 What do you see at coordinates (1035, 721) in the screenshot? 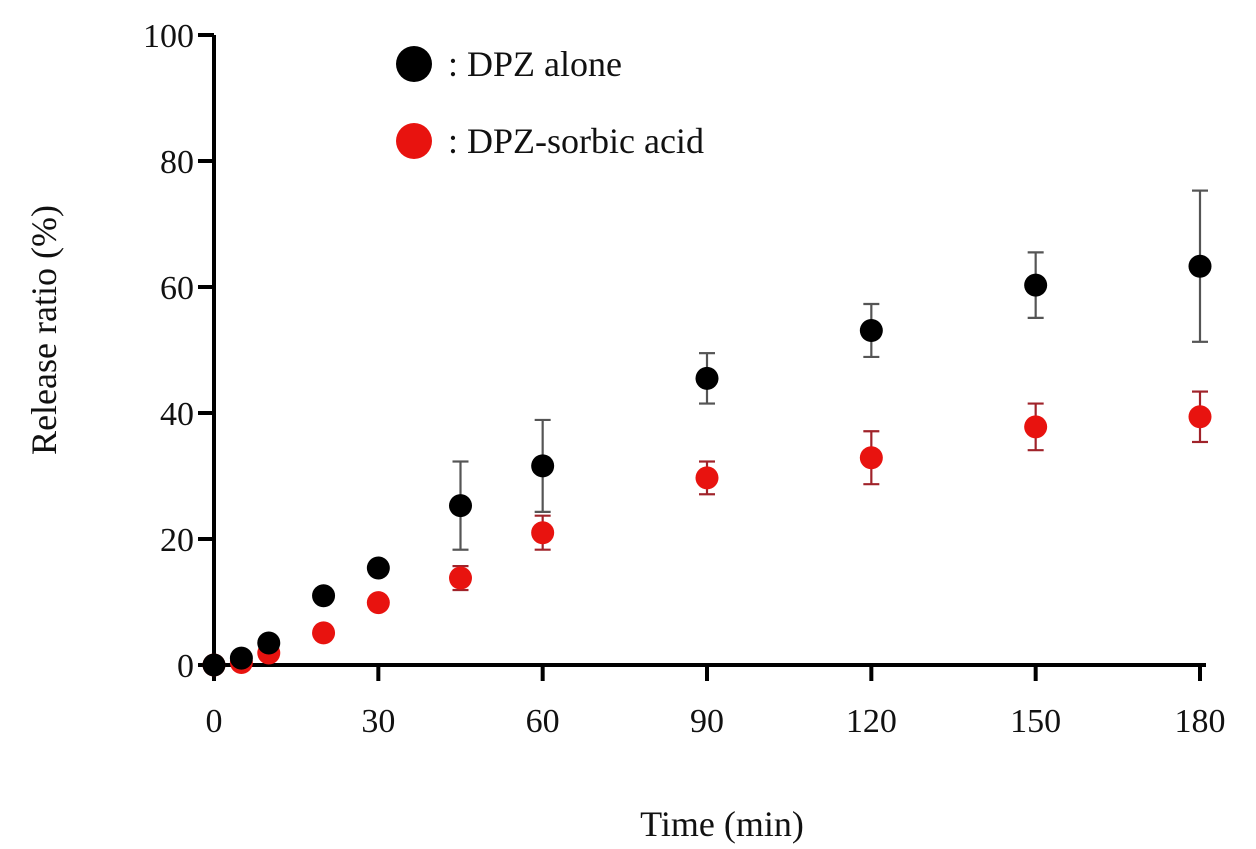
I see `x-tick-label: 150` at bounding box center [1035, 721].